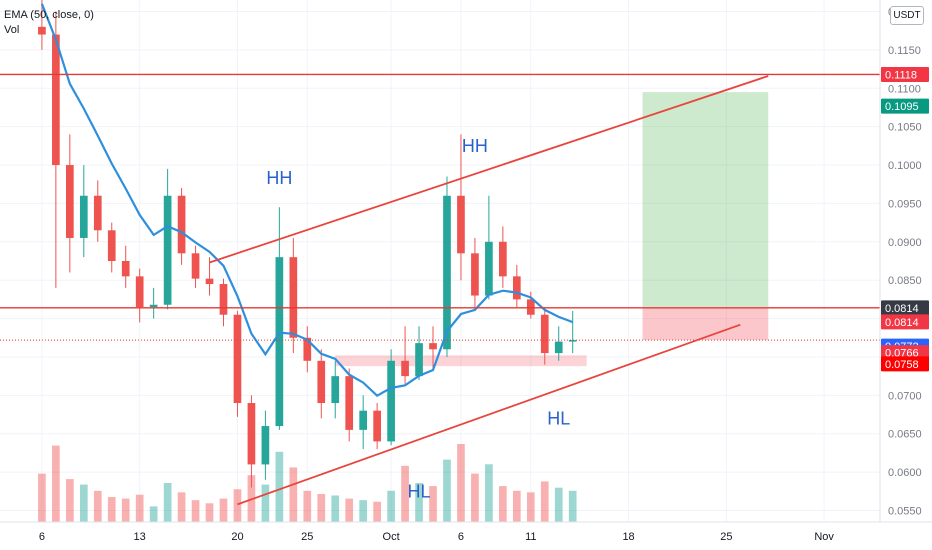  What do you see at coordinates (140, 537) in the screenshot?
I see `time-tick-label: 13` at bounding box center [140, 537].